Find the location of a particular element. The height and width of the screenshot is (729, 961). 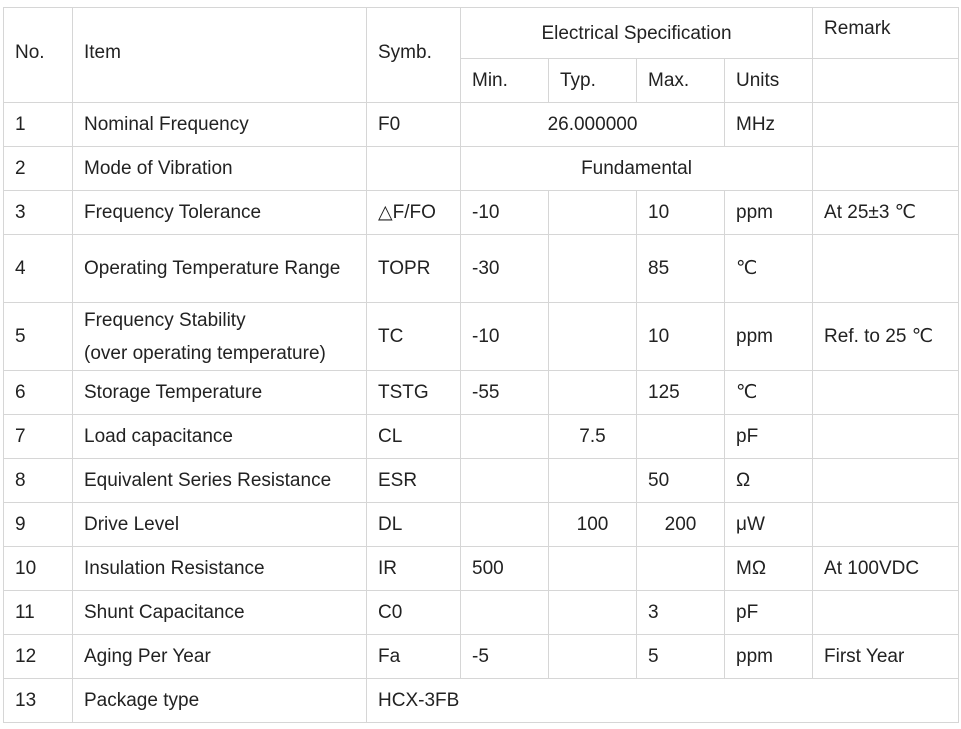

cell-symb: F0 is located at coordinates (413, 124).